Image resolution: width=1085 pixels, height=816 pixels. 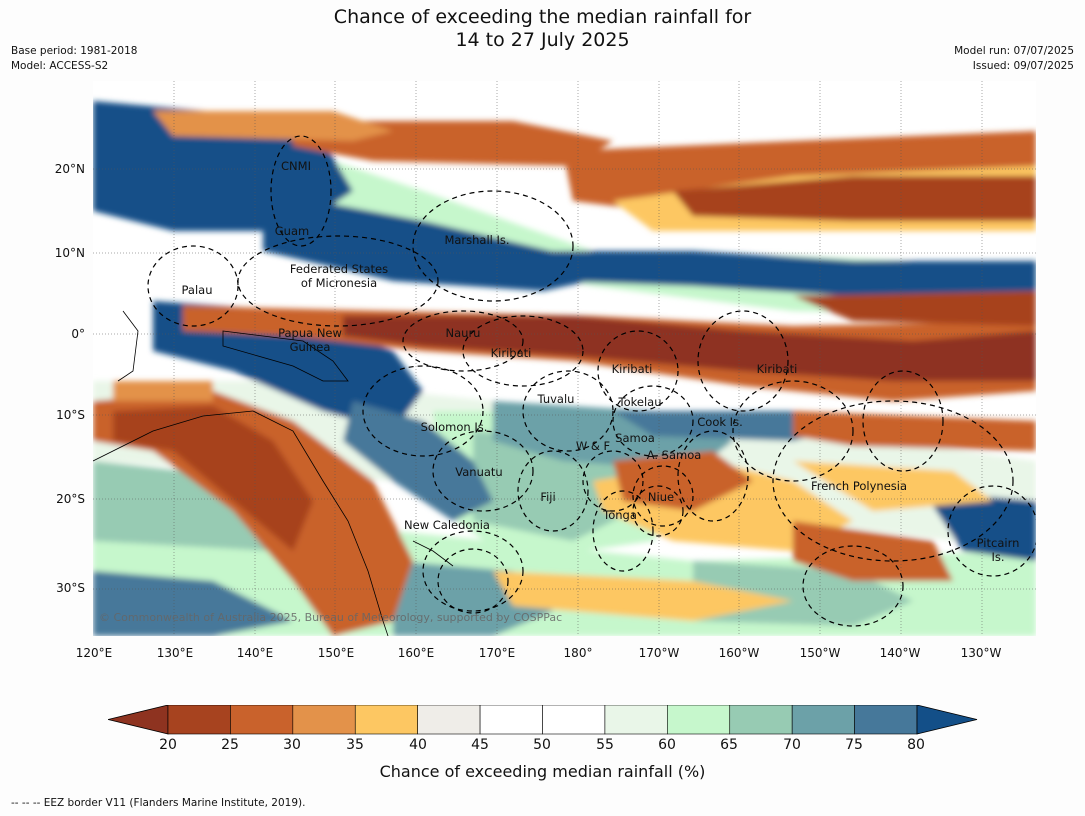 What do you see at coordinates (659, 653) in the screenshot?
I see `x-tick: 170°W` at bounding box center [659, 653].